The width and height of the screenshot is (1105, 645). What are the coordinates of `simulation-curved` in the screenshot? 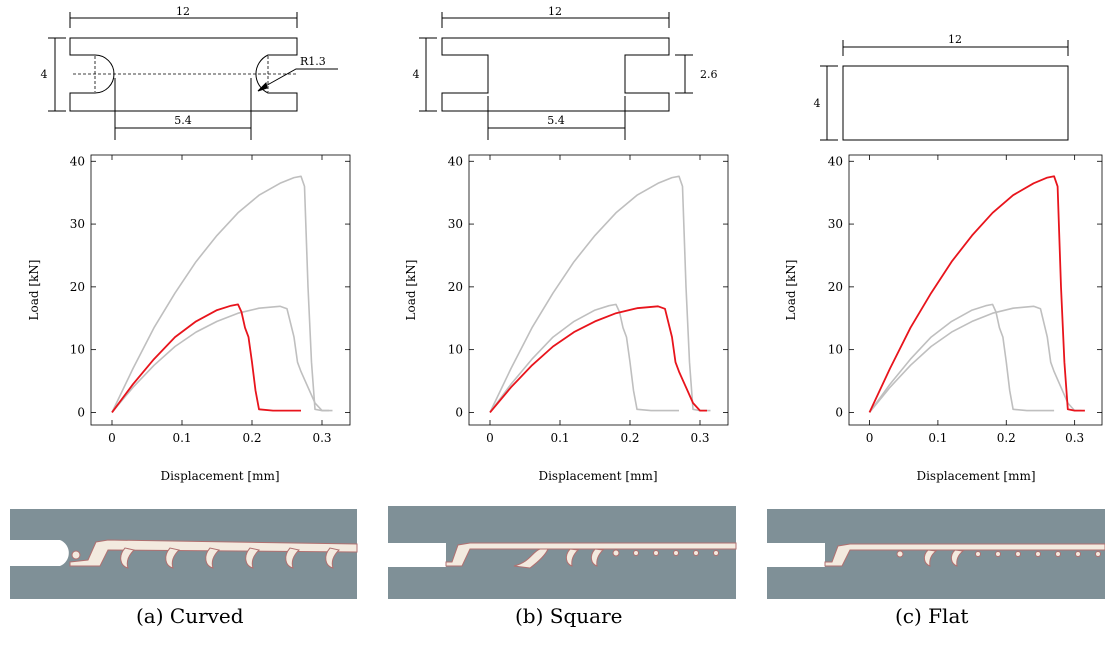 It's located at (184, 554).